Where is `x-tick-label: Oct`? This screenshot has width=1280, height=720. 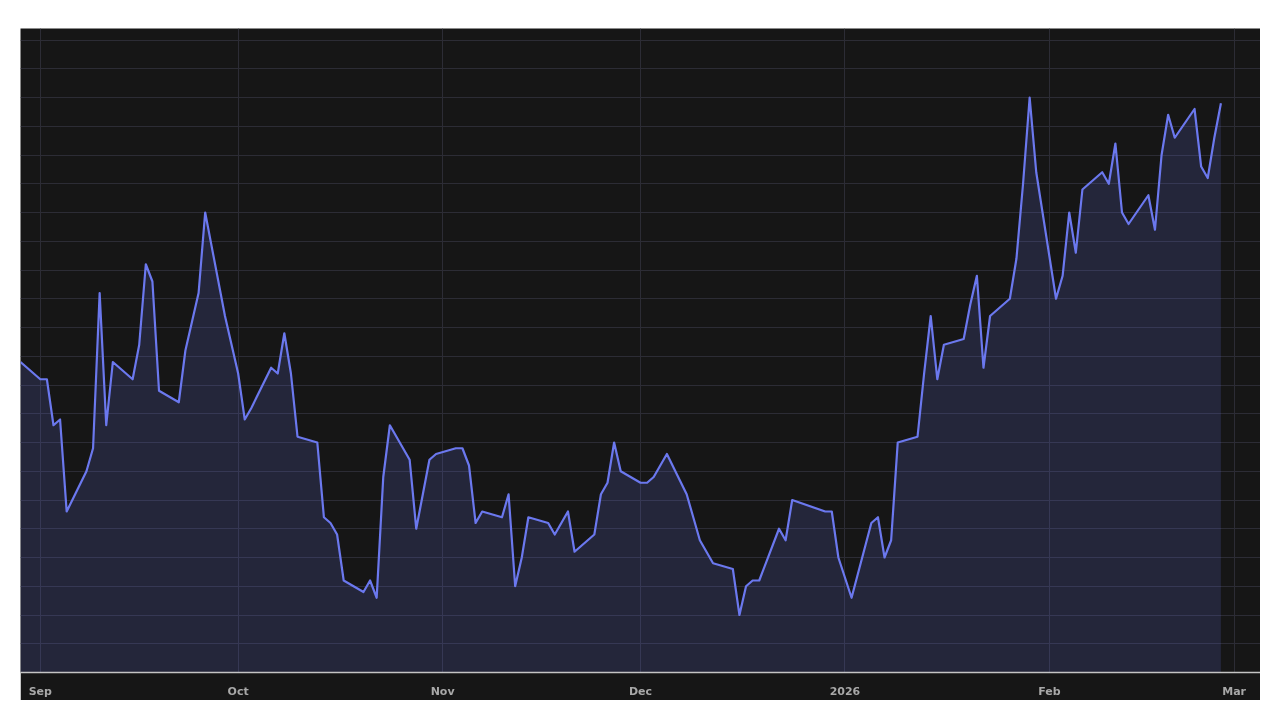
x-tick-label: Oct is located at coordinates (238, 691).